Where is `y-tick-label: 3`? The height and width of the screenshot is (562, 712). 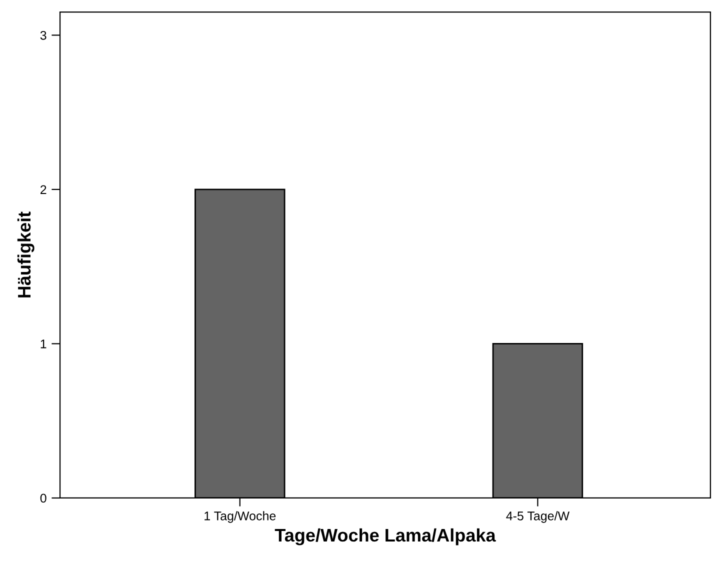
y-tick-label: 3 is located at coordinates (43, 35).